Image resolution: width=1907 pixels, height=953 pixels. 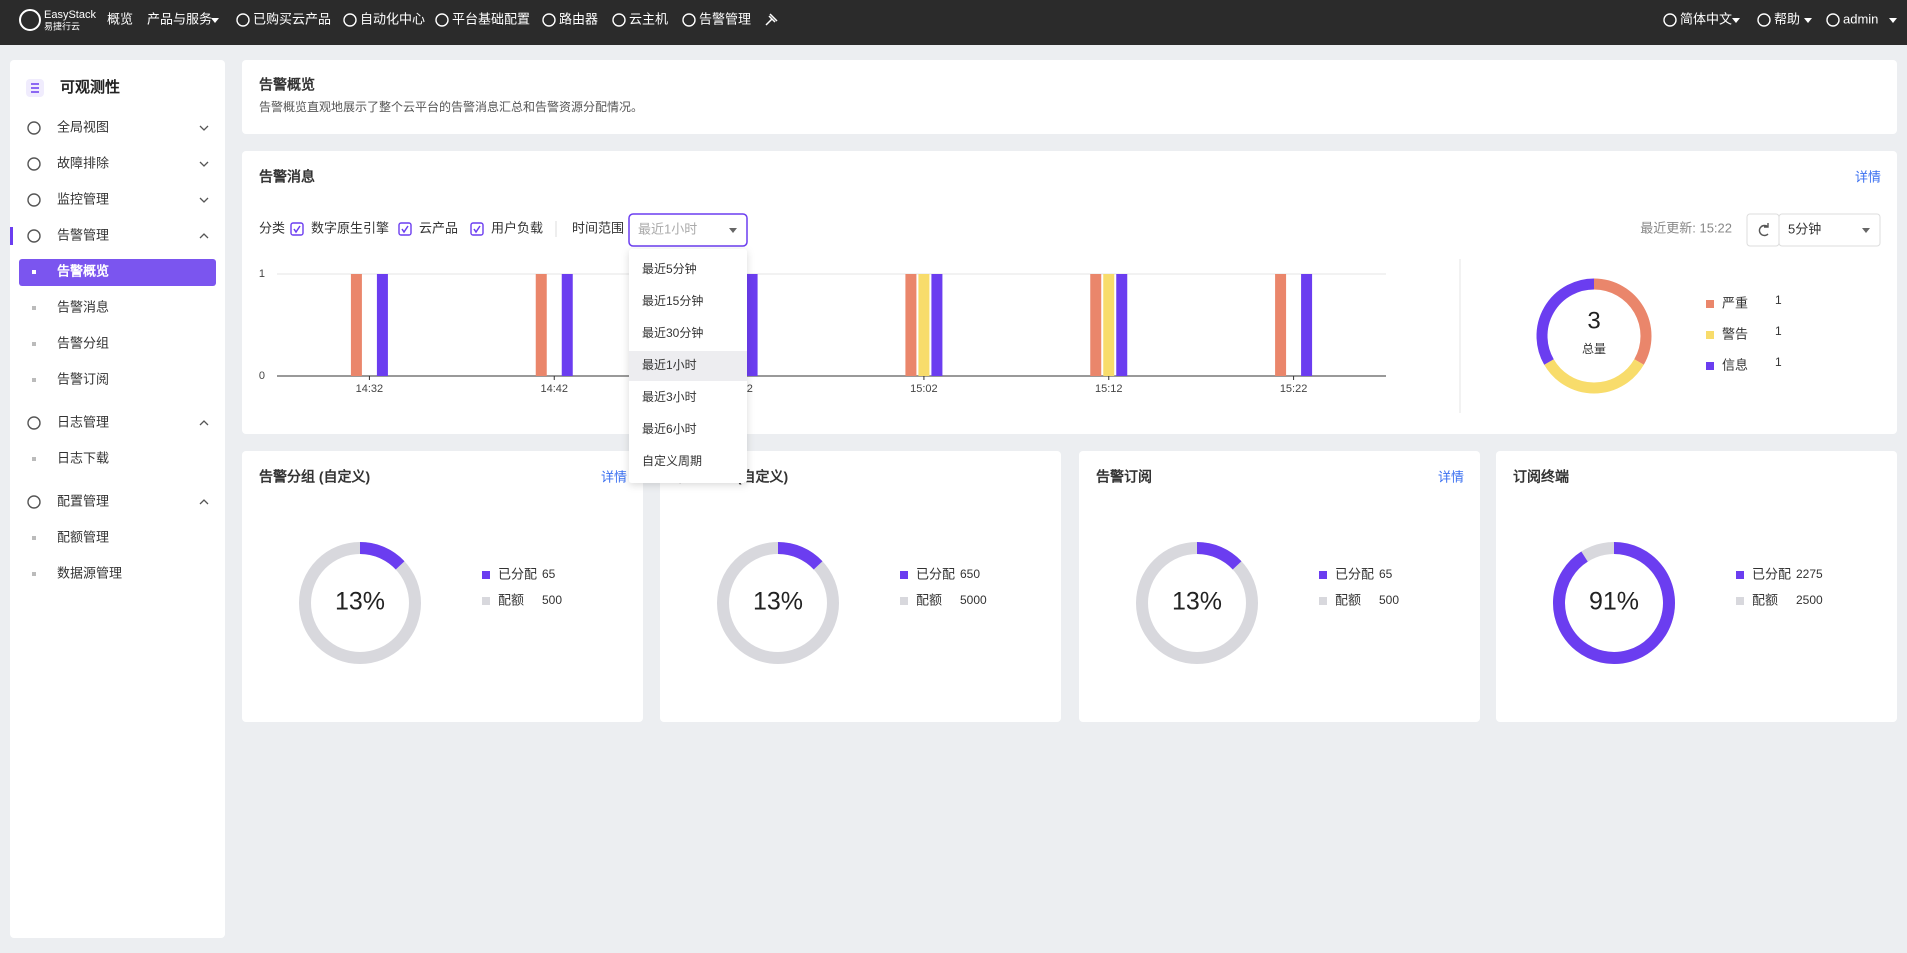 What do you see at coordinates (83, 126) in the screenshot?
I see `menu-group: 全局视图` at bounding box center [83, 126].